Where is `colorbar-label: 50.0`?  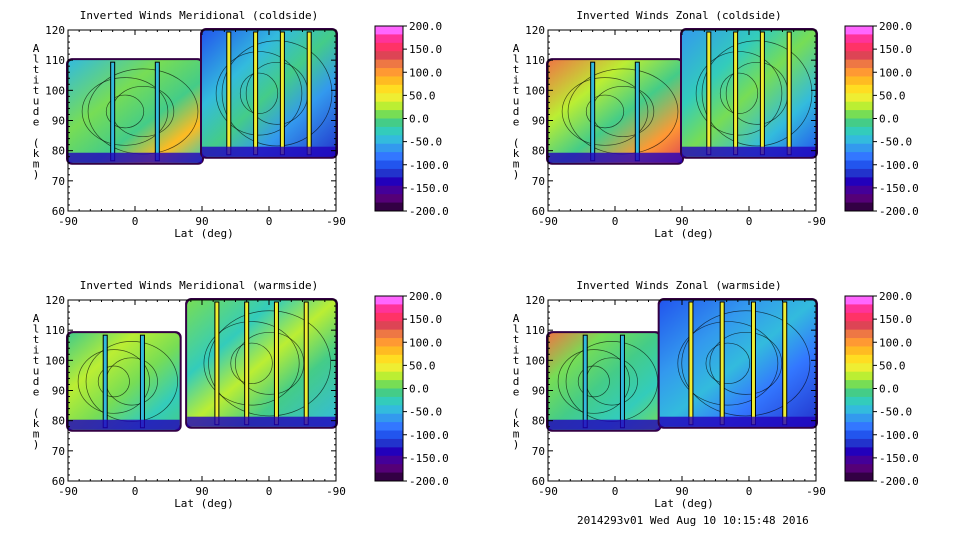 colorbar-label: 50.0 is located at coordinates (892, 95).